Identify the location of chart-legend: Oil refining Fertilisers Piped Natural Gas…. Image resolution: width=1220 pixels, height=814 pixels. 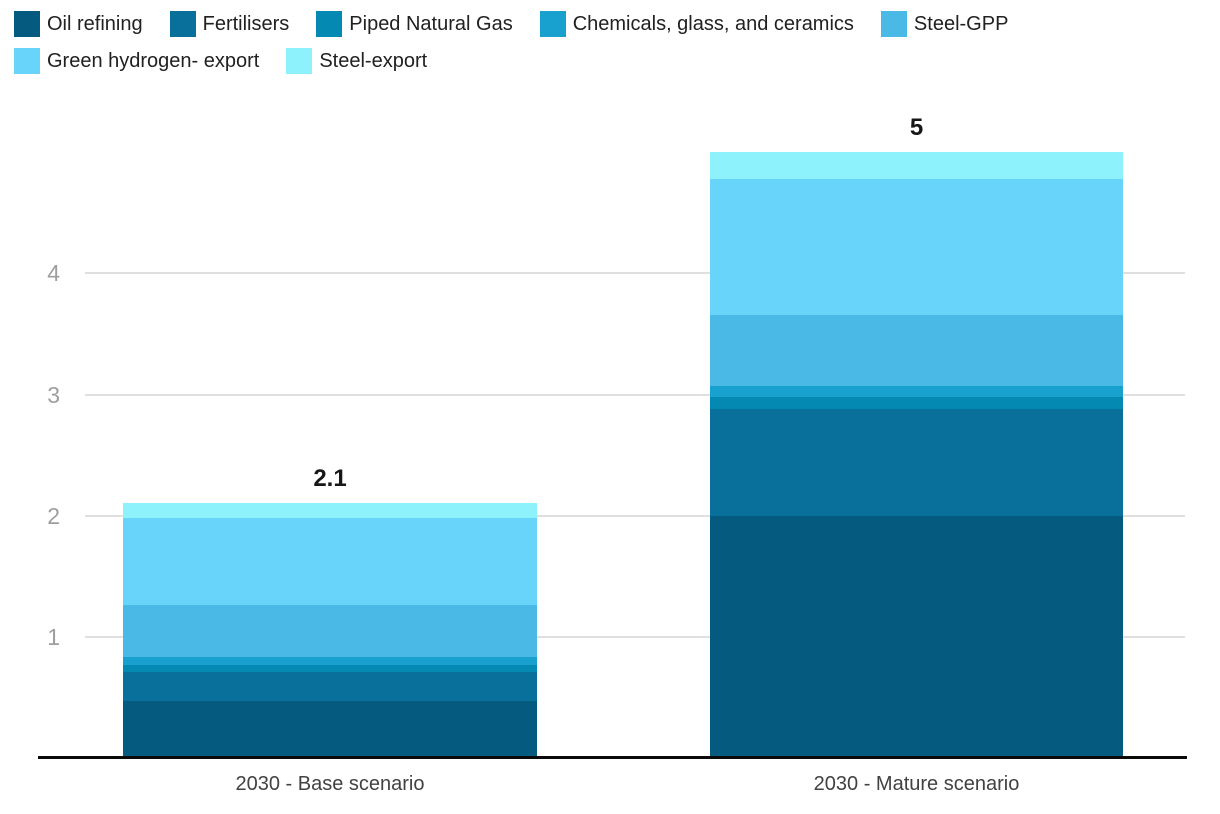
(511, 42).